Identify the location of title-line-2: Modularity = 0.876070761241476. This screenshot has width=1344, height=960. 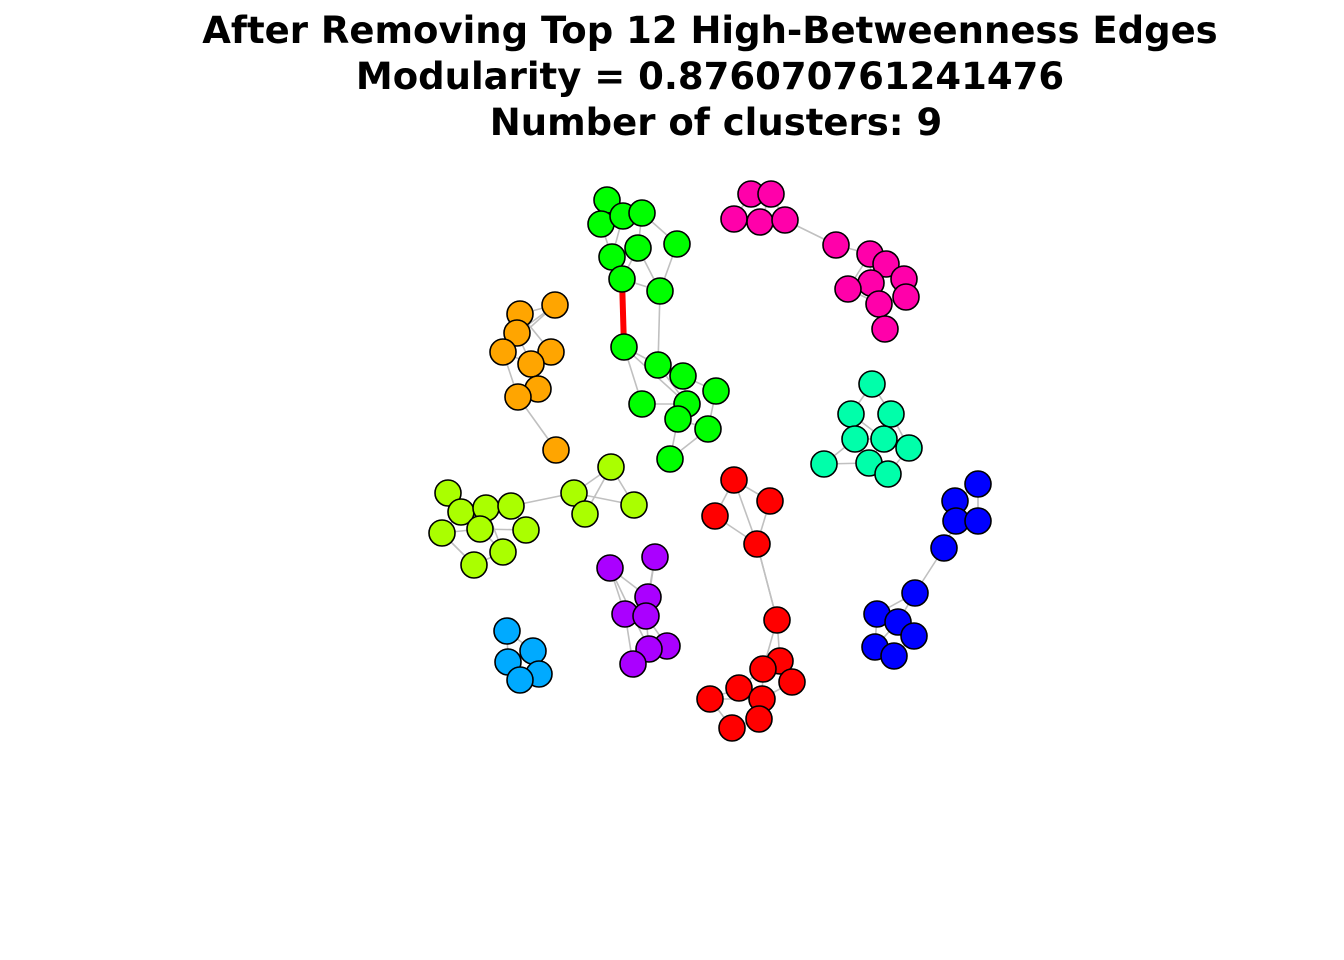
(710, 76).